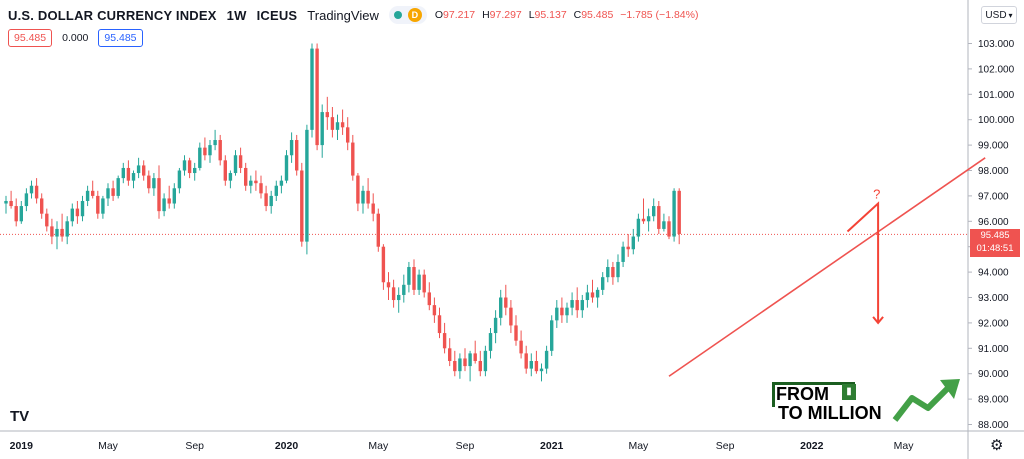 Image resolution: width=1024 pixels, height=459 pixels. What do you see at coordinates (993, 400) in the screenshot?
I see `y-tick-label: 89.000` at bounding box center [993, 400].